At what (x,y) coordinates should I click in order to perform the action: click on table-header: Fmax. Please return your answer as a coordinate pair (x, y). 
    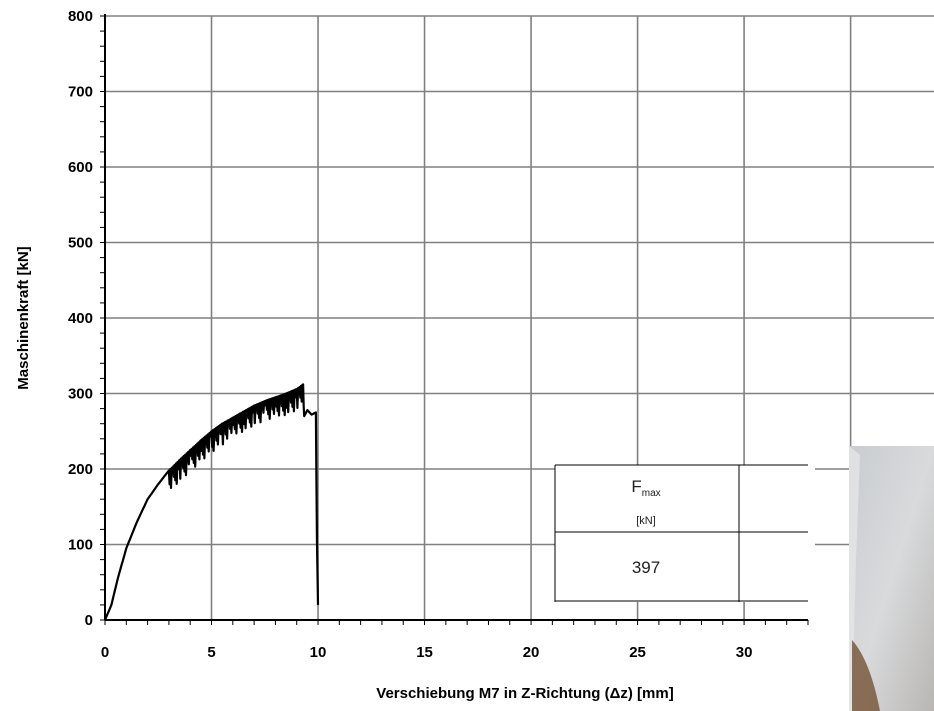
    Looking at the image, I should click on (645, 488).